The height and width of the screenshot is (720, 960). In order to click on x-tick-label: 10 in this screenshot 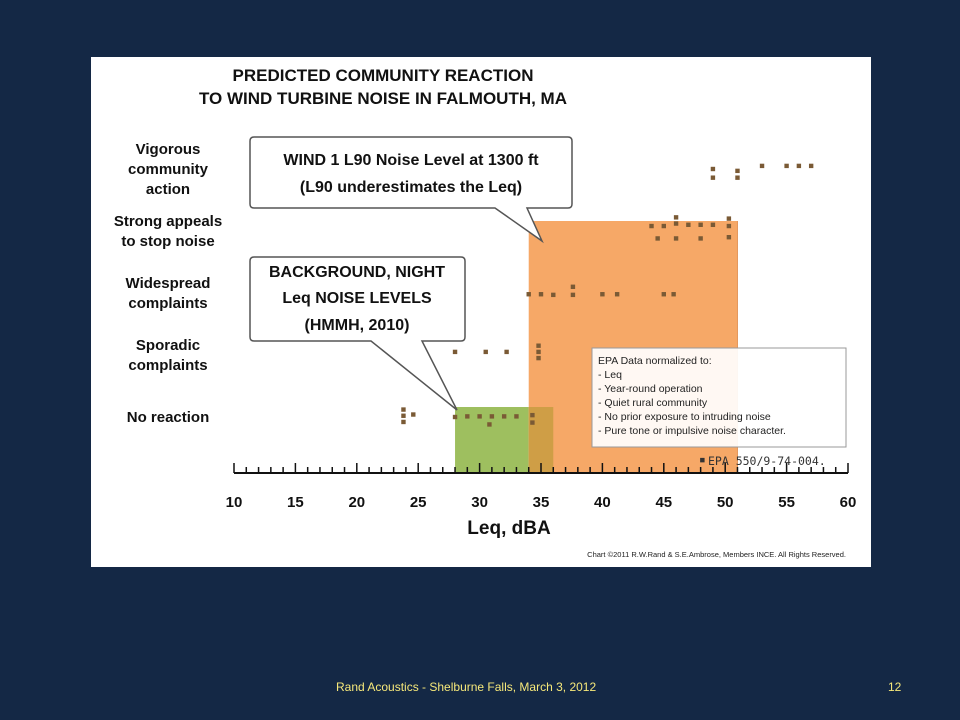, I will do `click(234, 502)`.